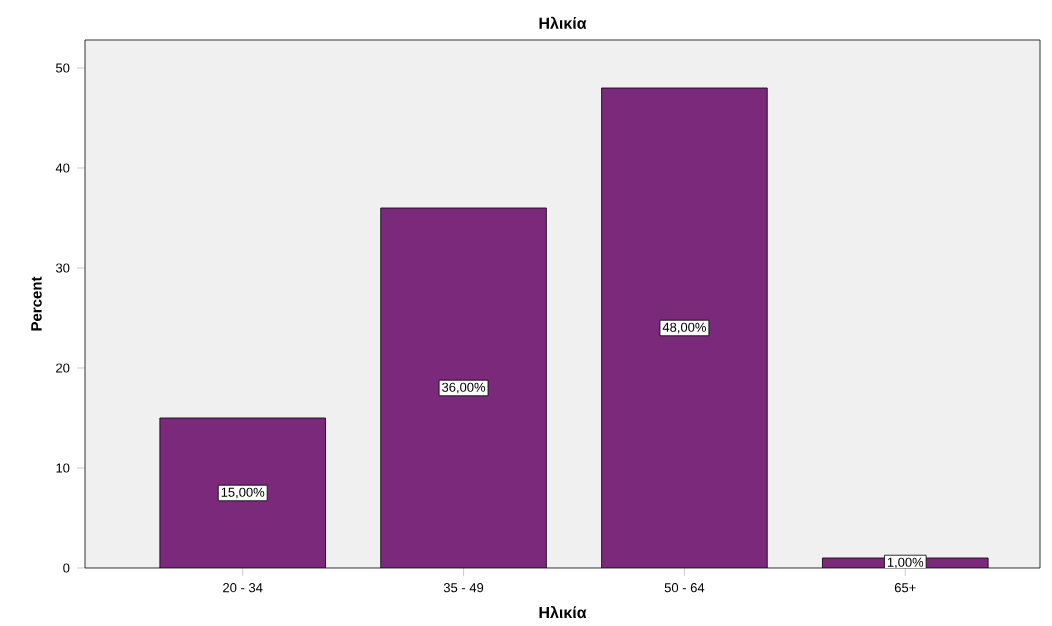 The height and width of the screenshot is (626, 1052). Describe the element at coordinates (243, 588) in the screenshot. I see `x-tick-label: 20 - 34` at that location.